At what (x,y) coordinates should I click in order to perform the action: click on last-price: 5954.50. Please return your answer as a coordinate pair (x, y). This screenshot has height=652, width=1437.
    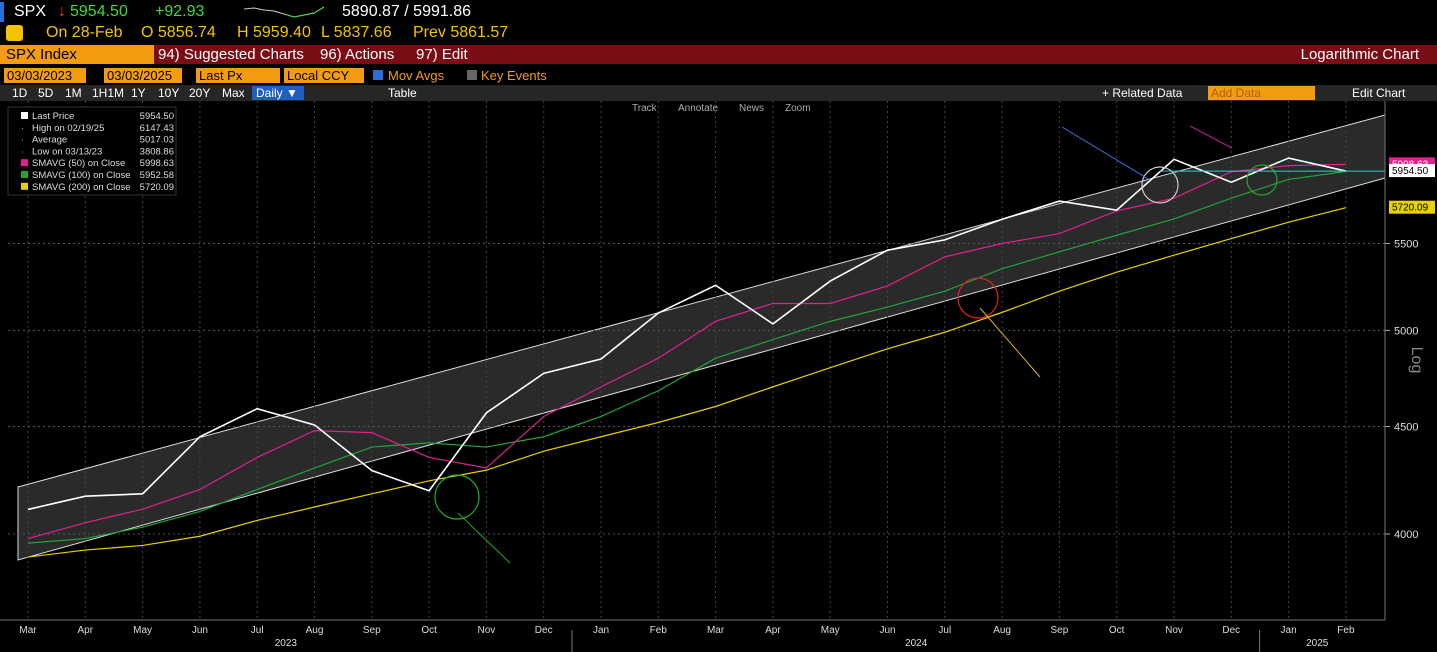
    Looking at the image, I should click on (99, 11).